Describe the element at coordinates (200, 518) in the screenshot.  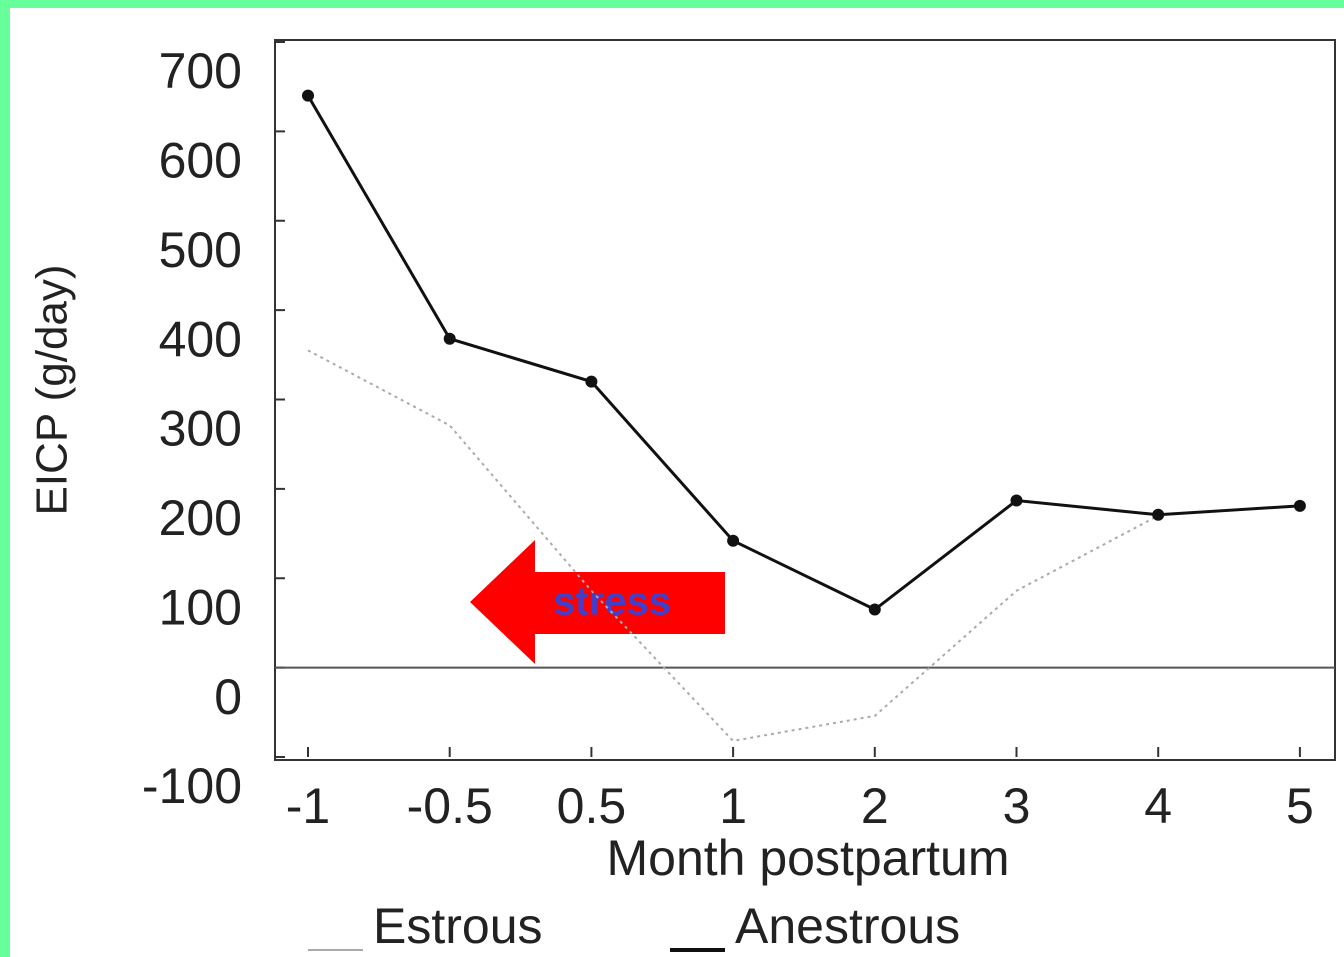
I see `y-tick-label: 200` at that location.